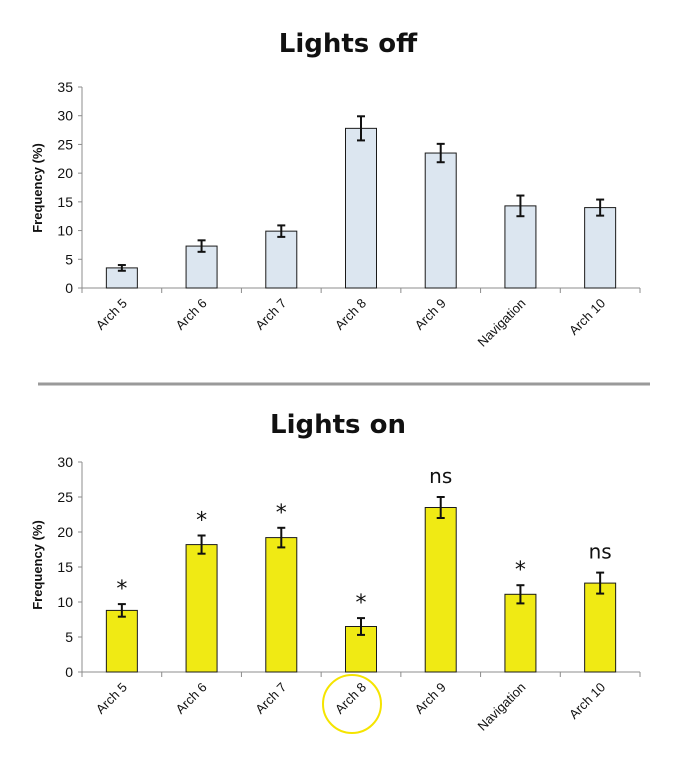  Describe the element at coordinates (348, 44) in the screenshot. I see `chart-title: Lights off` at that location.